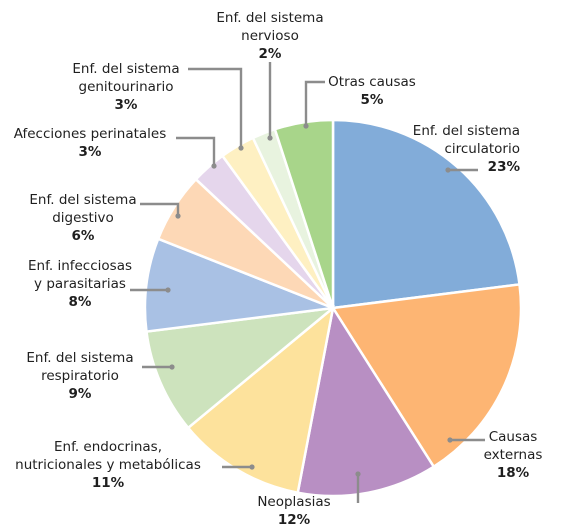 The height and width of the screenshot is (525, 564). Describe the element at coordinates (294, 518) in the screenshot. I see `slice-label-percent: 12%` at that location.